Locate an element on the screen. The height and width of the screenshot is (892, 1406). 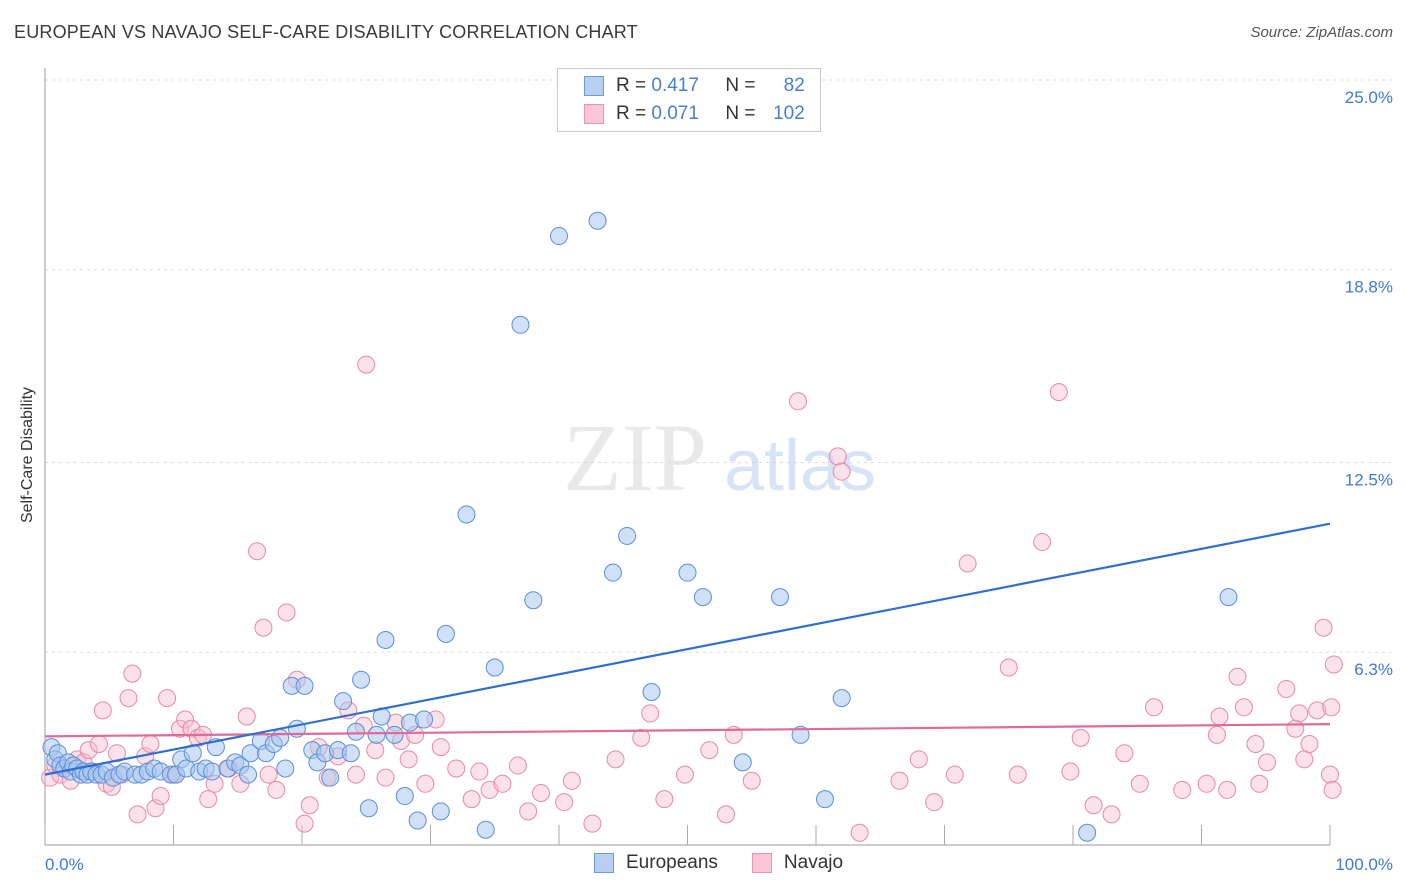
y-axis-label: Self-Care Disability is located at coordinates (27, 455).